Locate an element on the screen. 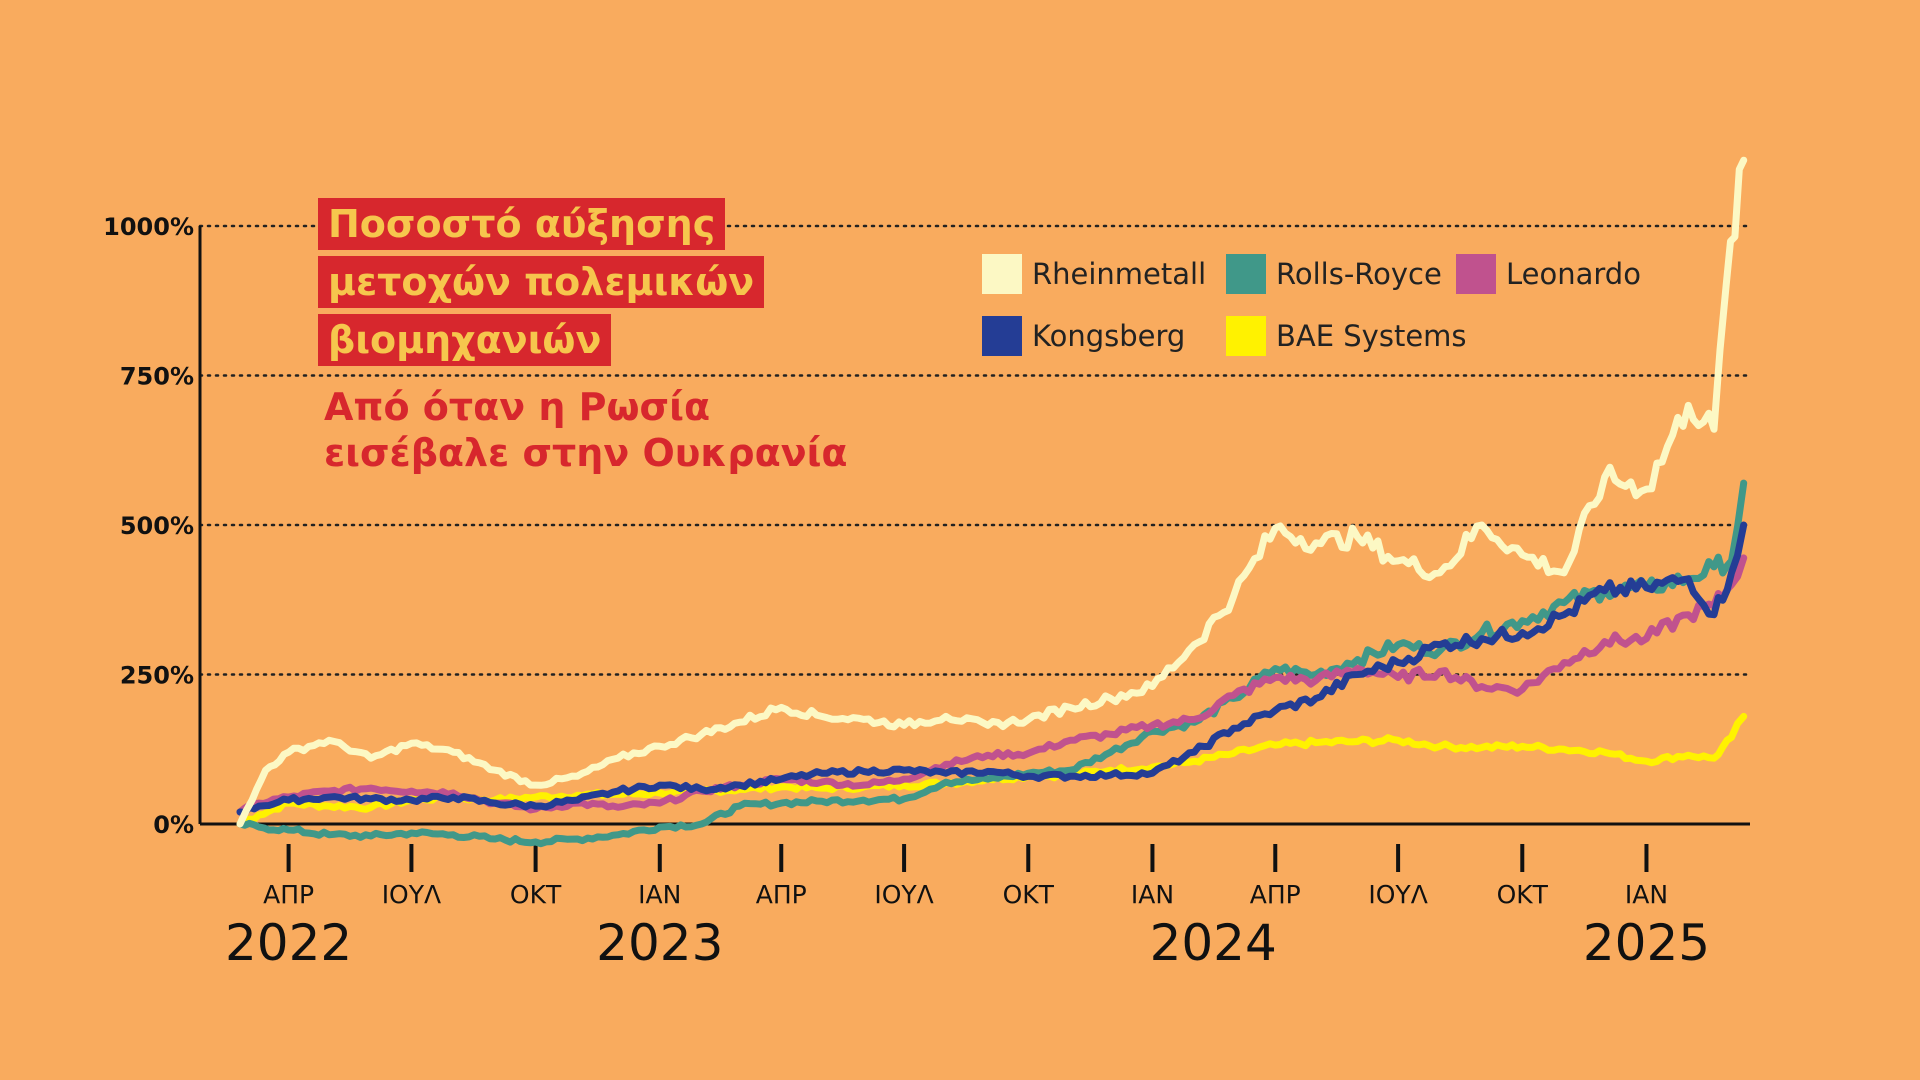 The width and height of the screenshot is (1920, 1080). year-label: 2024 is located at coordinates (1213, 943).